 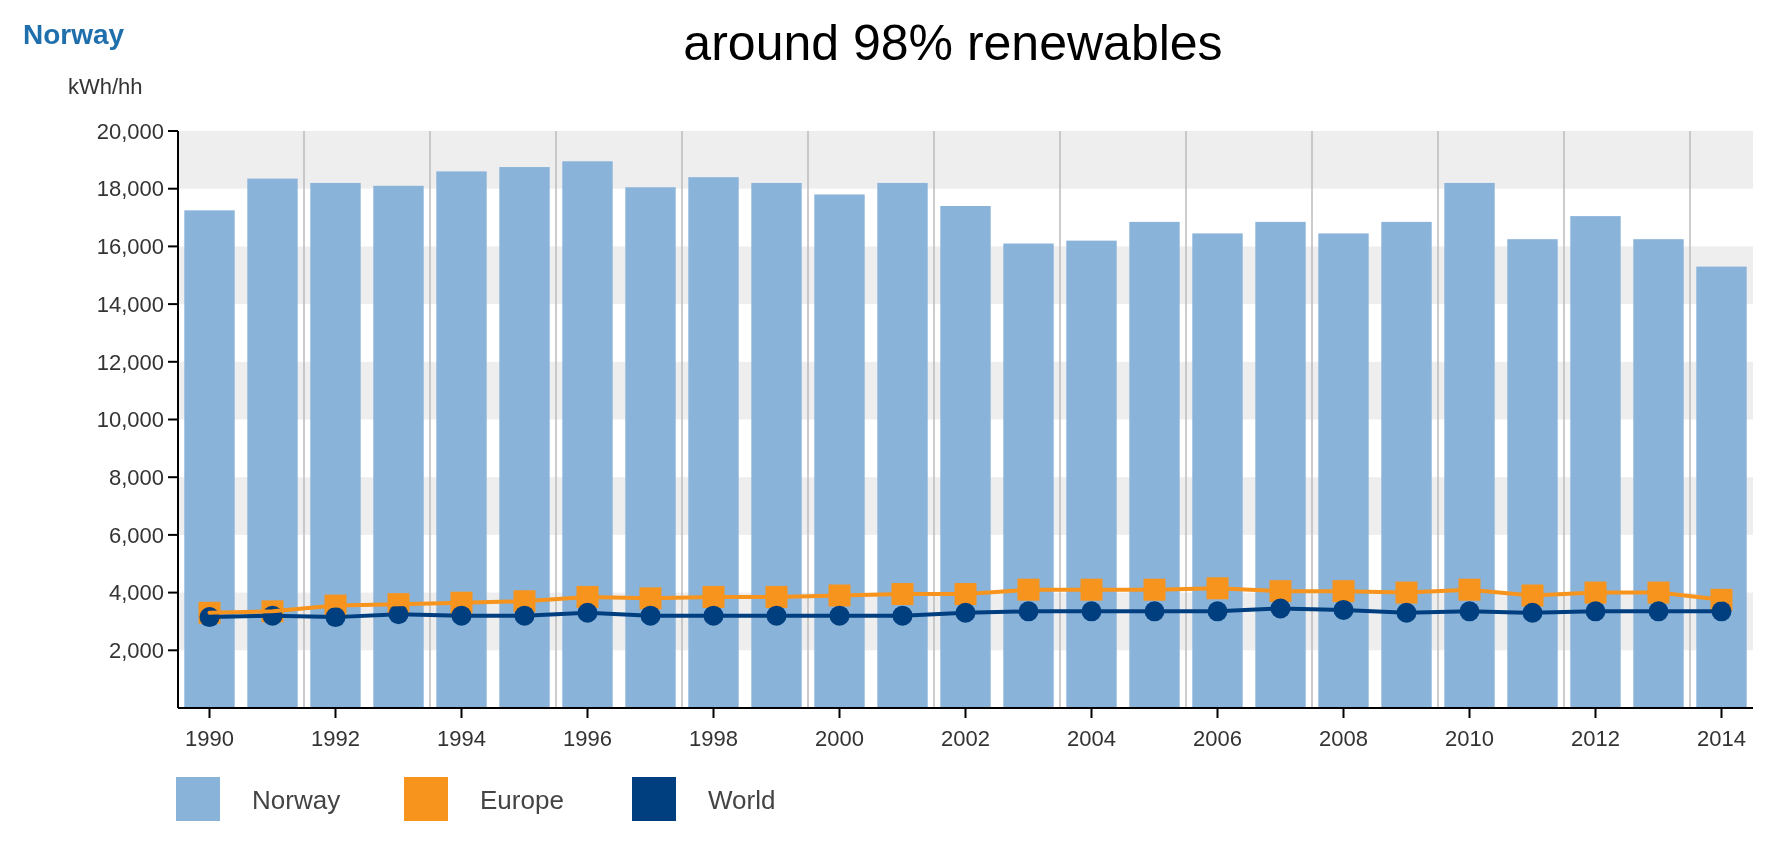 What do you see at coordinates (965, 738) in the screenshot?
I see `x-tick-label: 2002` at bounding box center [965, 738].